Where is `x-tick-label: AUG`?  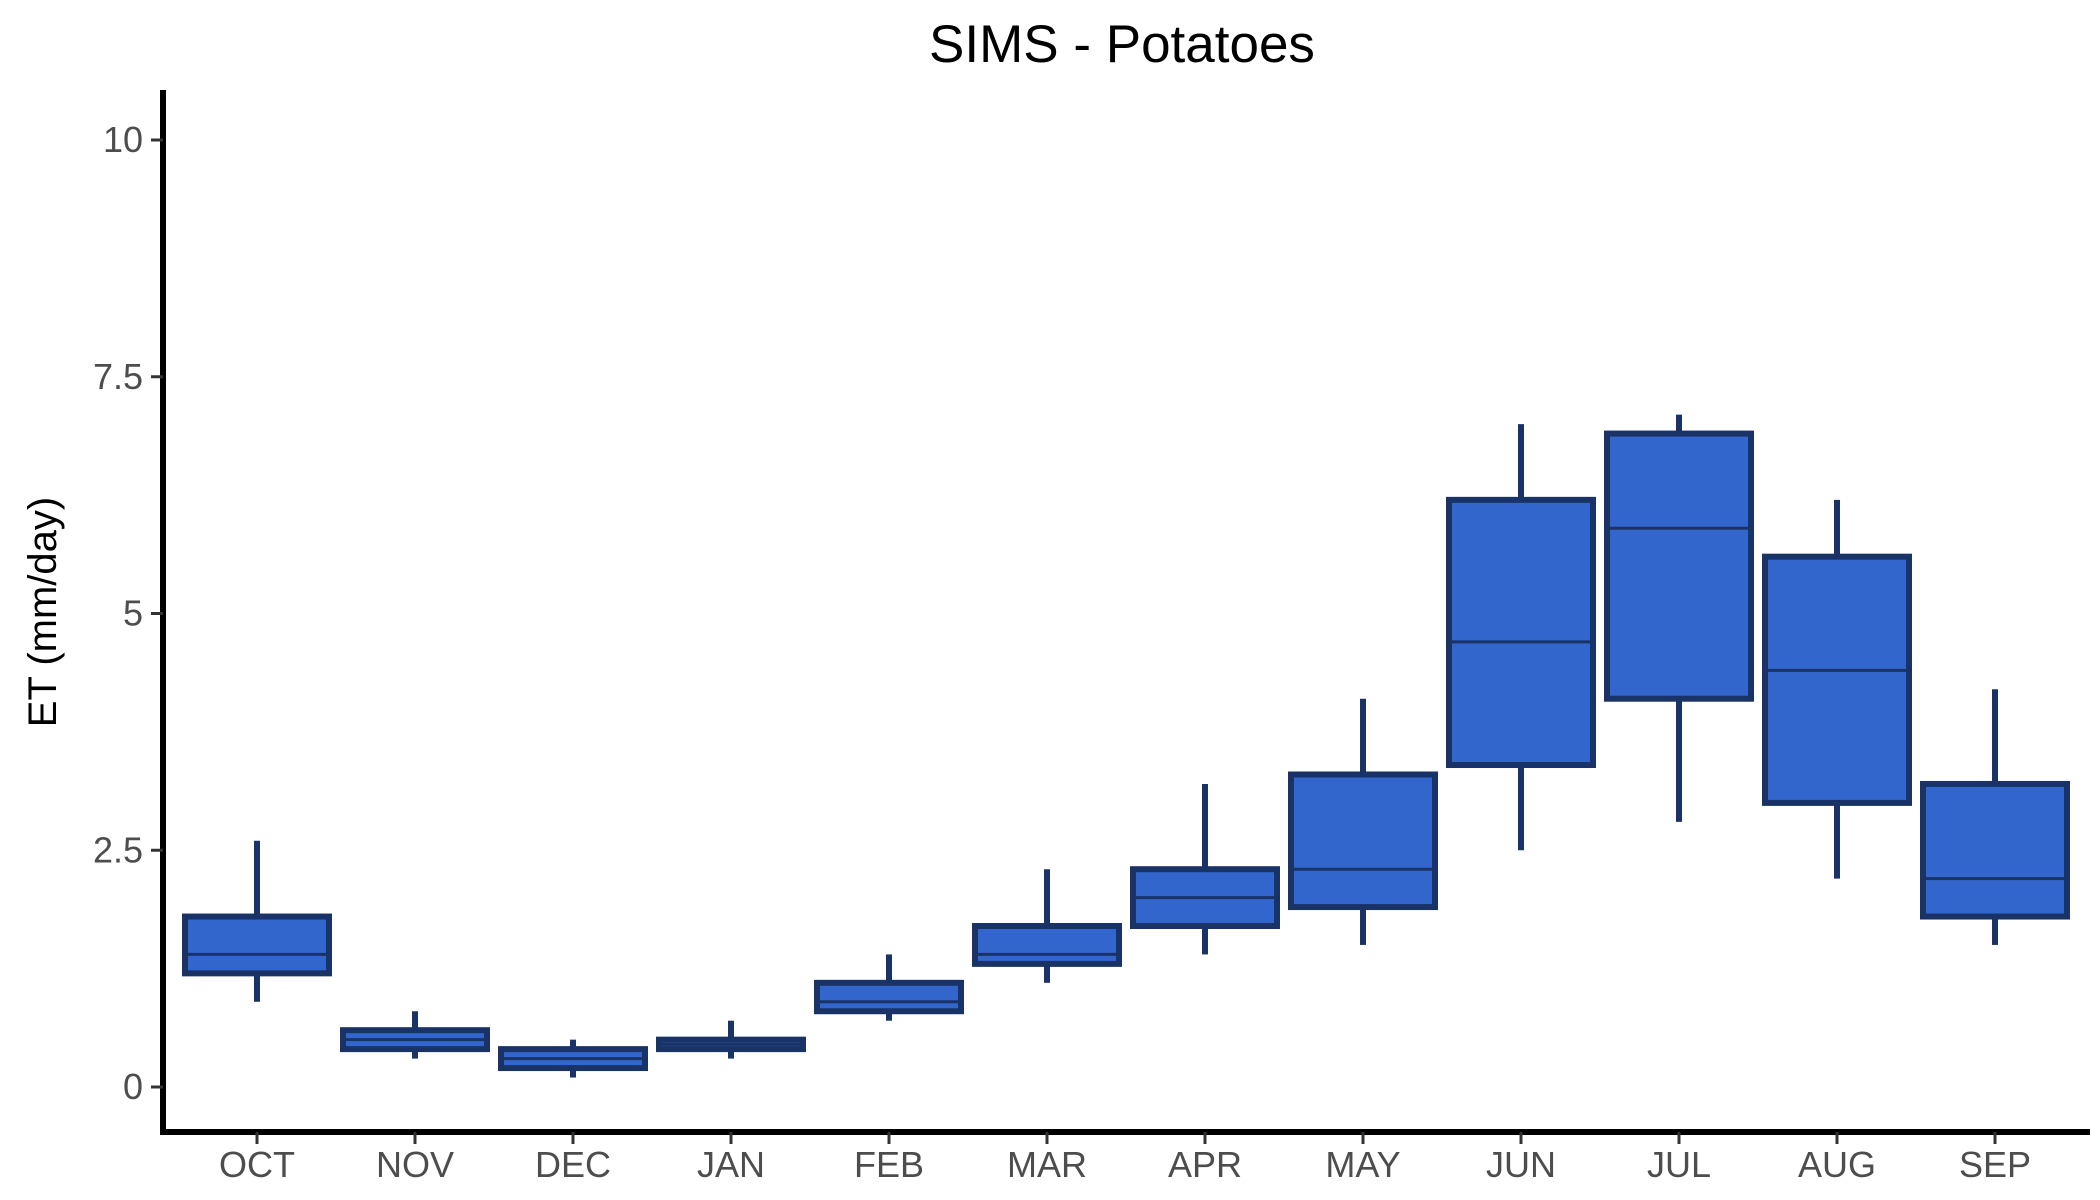 x-tick-label: AUG is located at coordinates (1837, 1164).